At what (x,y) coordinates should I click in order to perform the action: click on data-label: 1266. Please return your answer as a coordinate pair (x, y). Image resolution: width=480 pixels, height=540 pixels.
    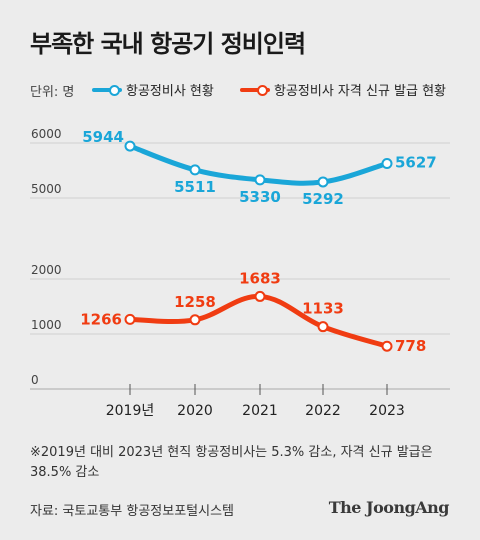
    Looking at the image, I should click on (101, 319).